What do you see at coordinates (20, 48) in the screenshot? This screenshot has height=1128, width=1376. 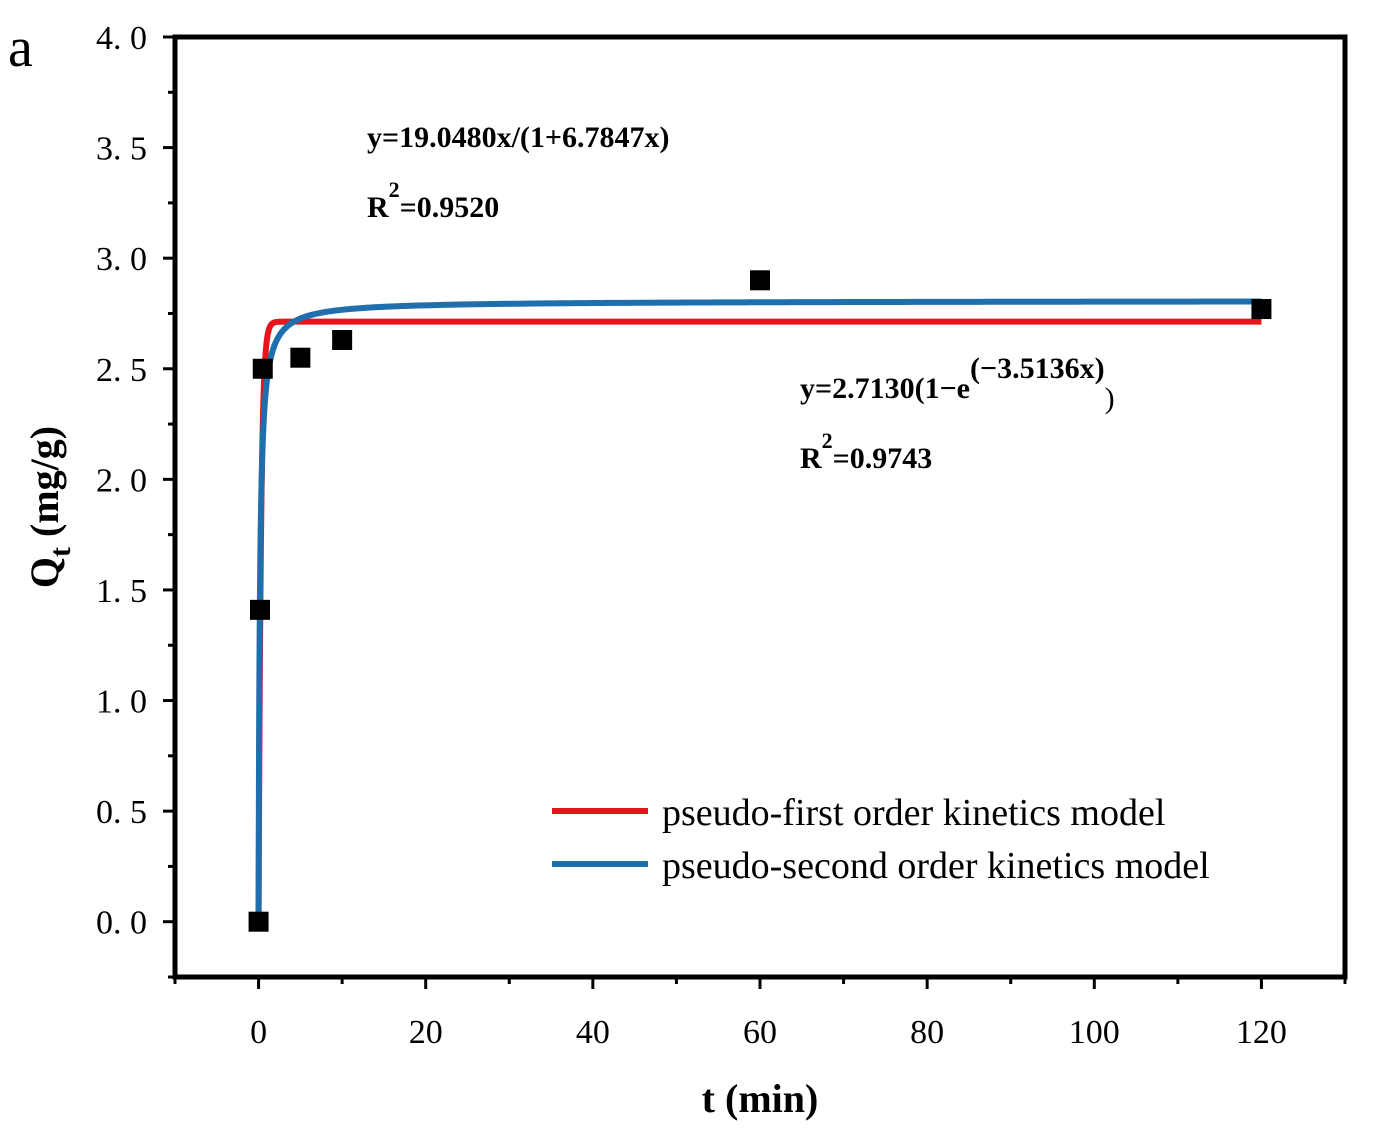 I see `panel-label: a` at bounding box center [20, 48].